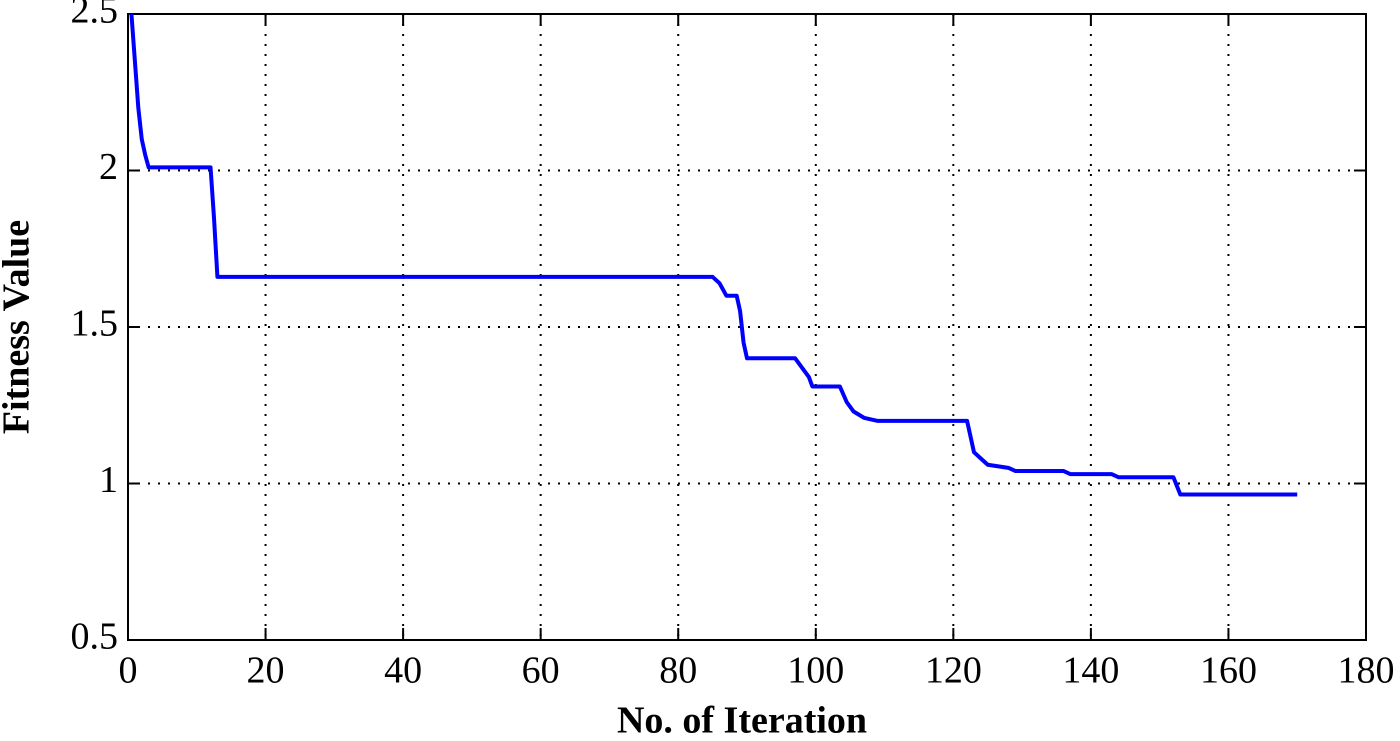 Image resolution: width=1400 pixels, height=741 pixels. Describe the element at coordinates (108, 167) in the screenshot. I see `y-tick-label: 2` at that location.